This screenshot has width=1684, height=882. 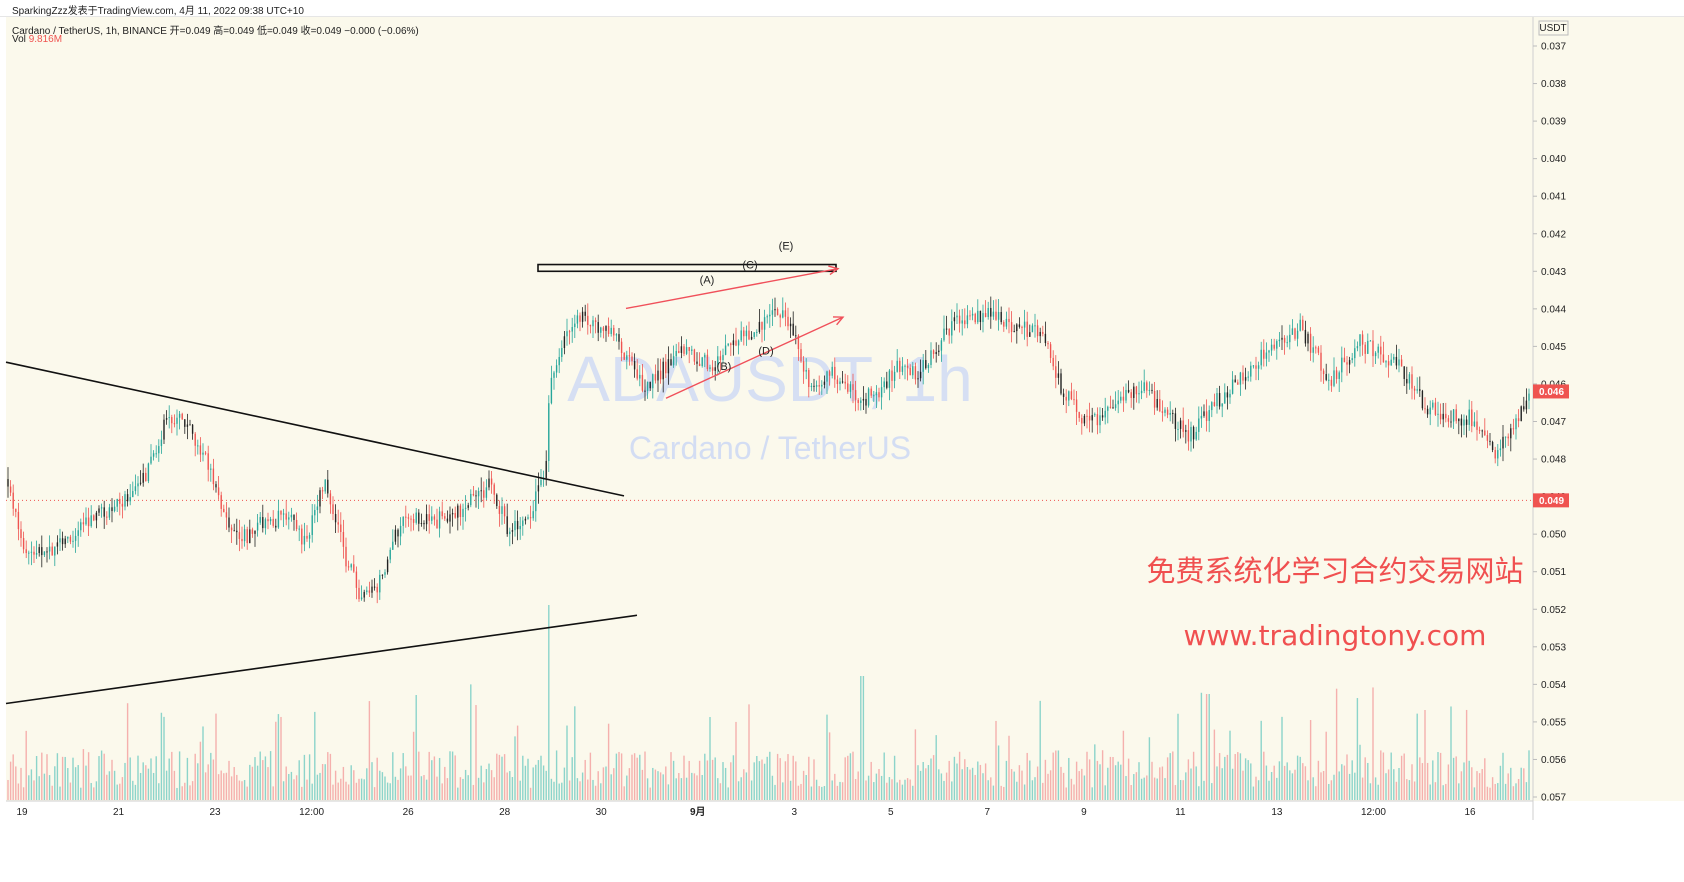 I want to click on x-tick-label: 12:00, so click(x=1373, y=812).